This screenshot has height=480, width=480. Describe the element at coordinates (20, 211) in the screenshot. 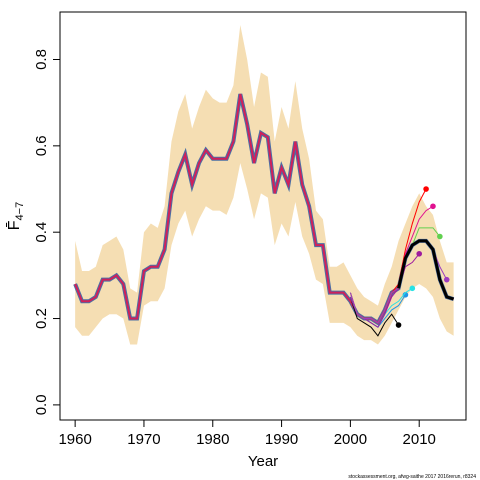

I see `y-axis-label-sub: 4−7` at that location.